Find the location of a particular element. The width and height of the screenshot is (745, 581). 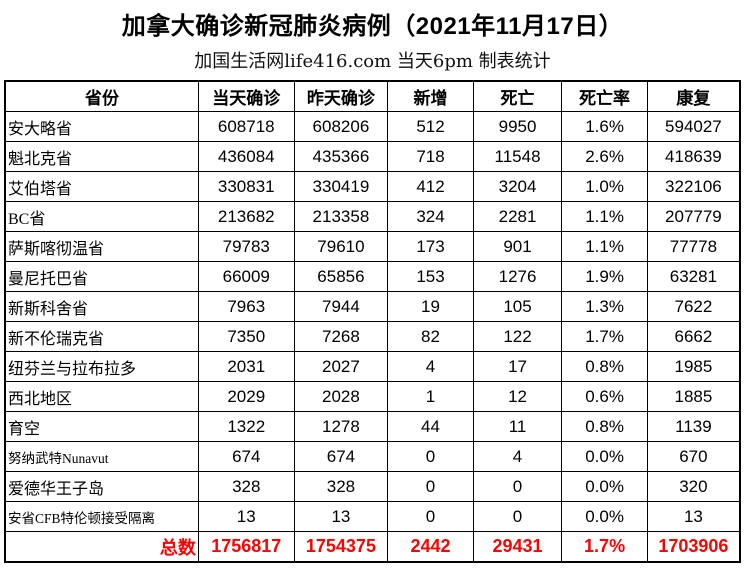

value-cell: 2281 is located at coordinates (517, 216).